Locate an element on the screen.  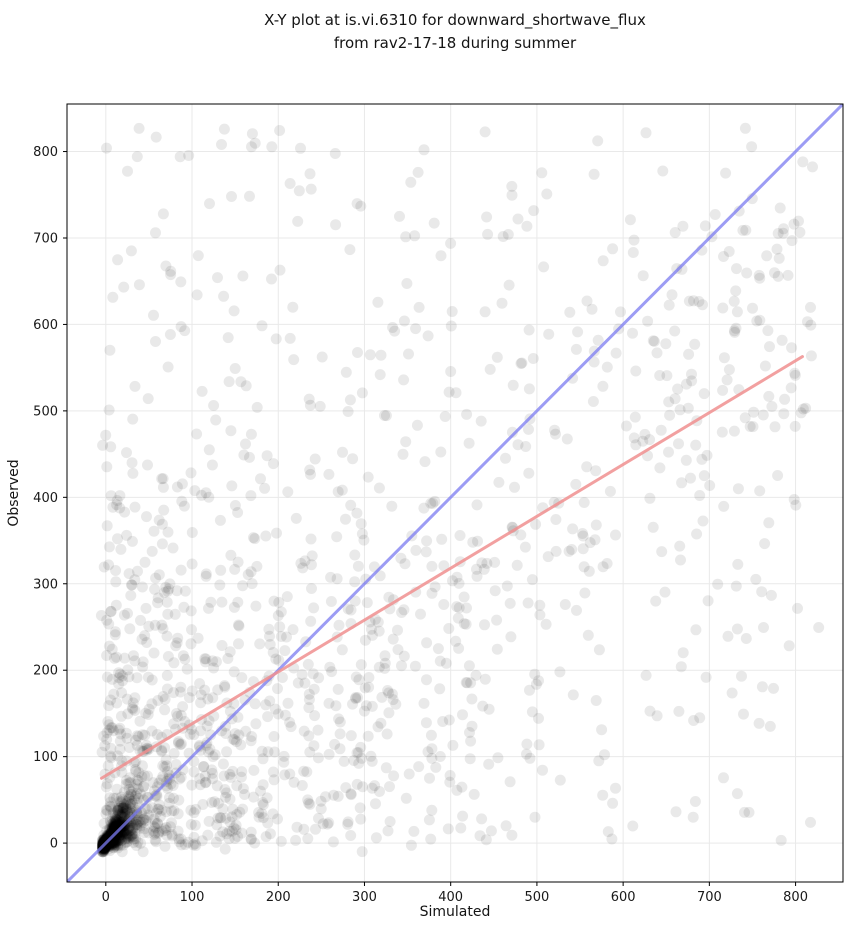
y-tick-label: 800 is located at coordinates (45, 152).